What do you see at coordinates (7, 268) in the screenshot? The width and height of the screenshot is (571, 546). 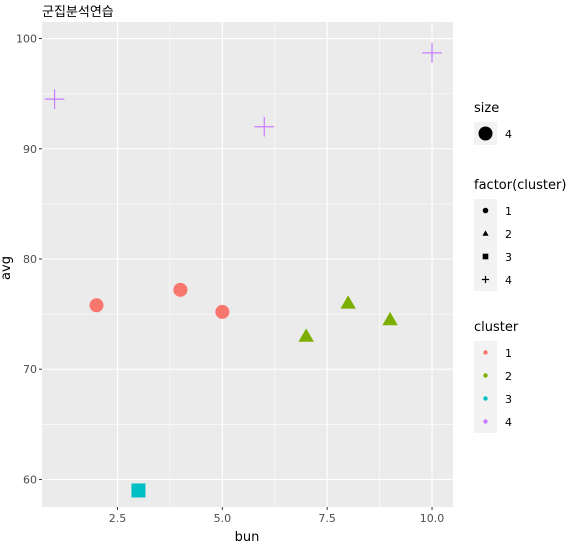 I see `y-axis-title: avg` at bounding box center [7, 268].